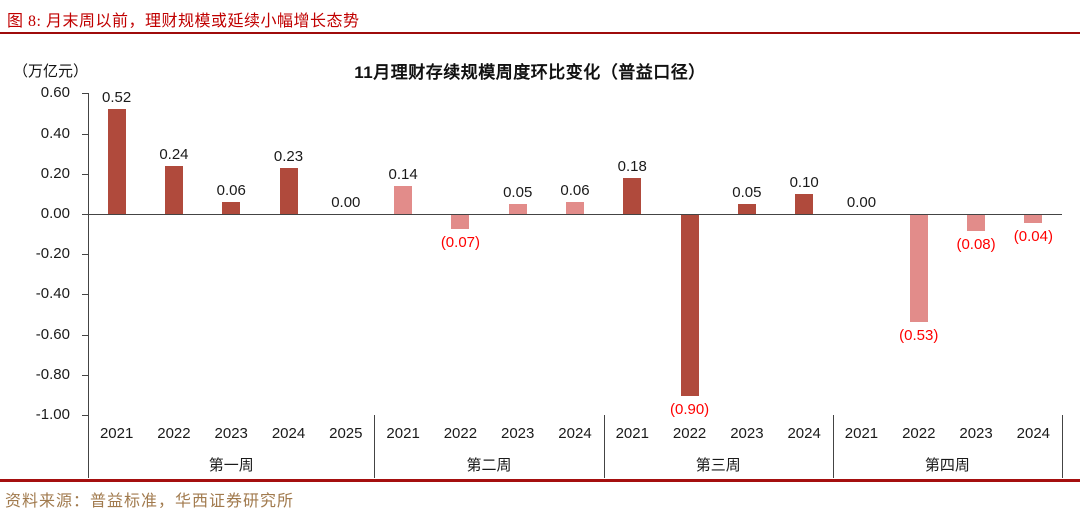 This screenshot has height=509, width=1080. Describe the element at coordinates (52, 334) in the screenshot. I see `y-tick-label: -0.60` at that location.